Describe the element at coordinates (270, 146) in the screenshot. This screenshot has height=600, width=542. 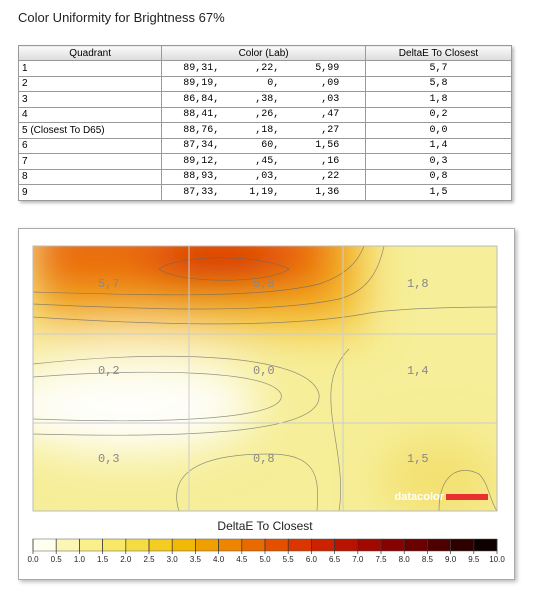
I see `lab-value: 60,` at that location.